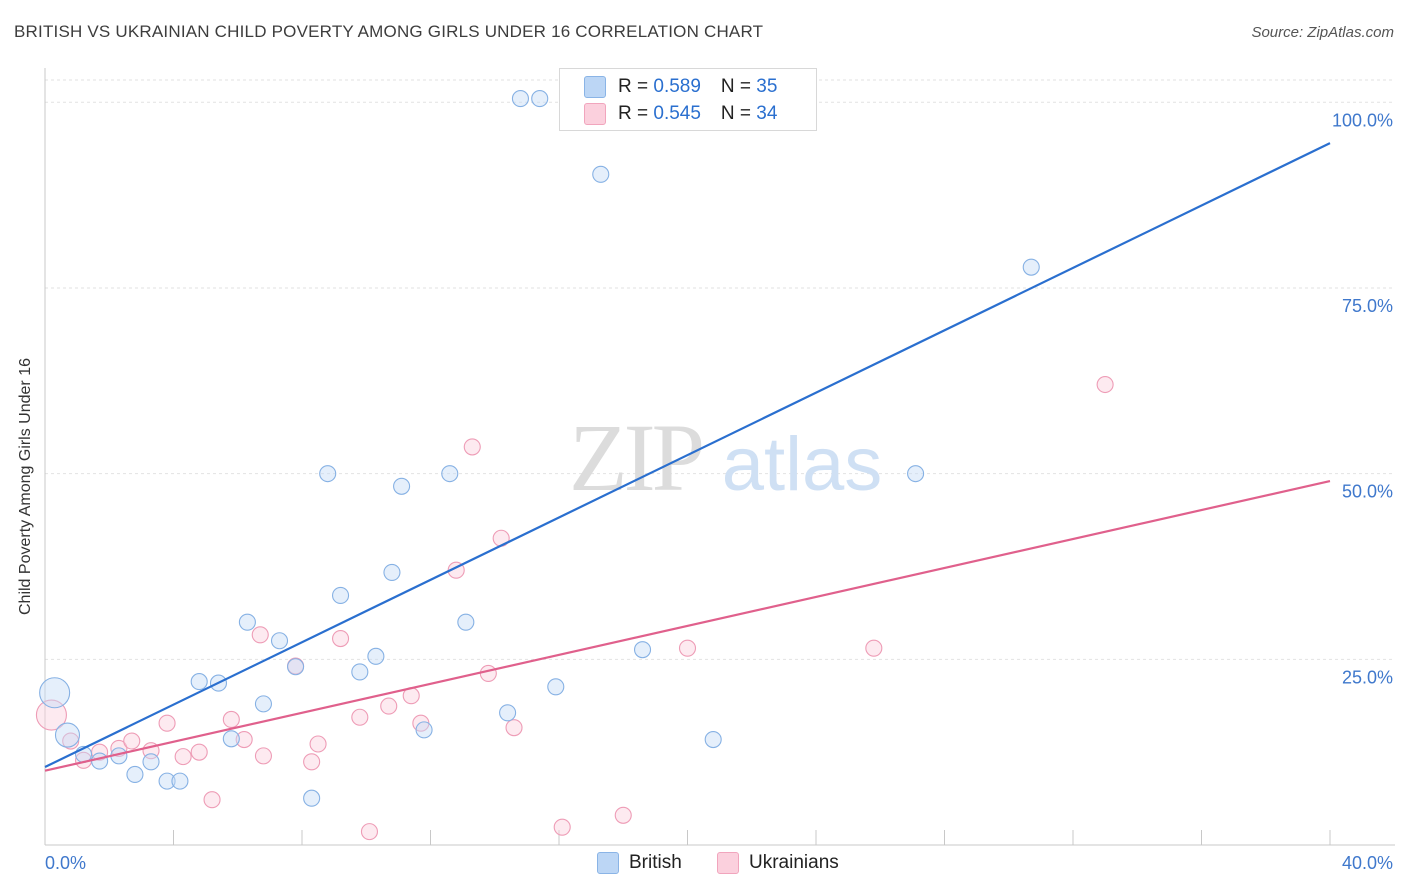  Describe the element at coordinates (595, 87) in the screenshot. I see `british-swatch` at that location.